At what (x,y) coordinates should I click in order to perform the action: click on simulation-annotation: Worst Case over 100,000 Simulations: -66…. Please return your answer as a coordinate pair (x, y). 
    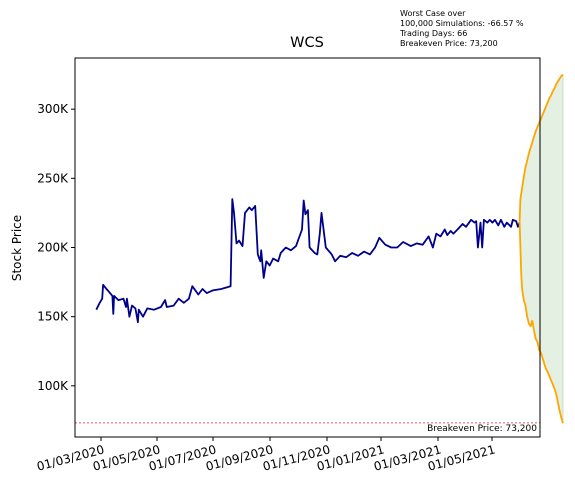
    Looking at the image, I should click on (462, 29).